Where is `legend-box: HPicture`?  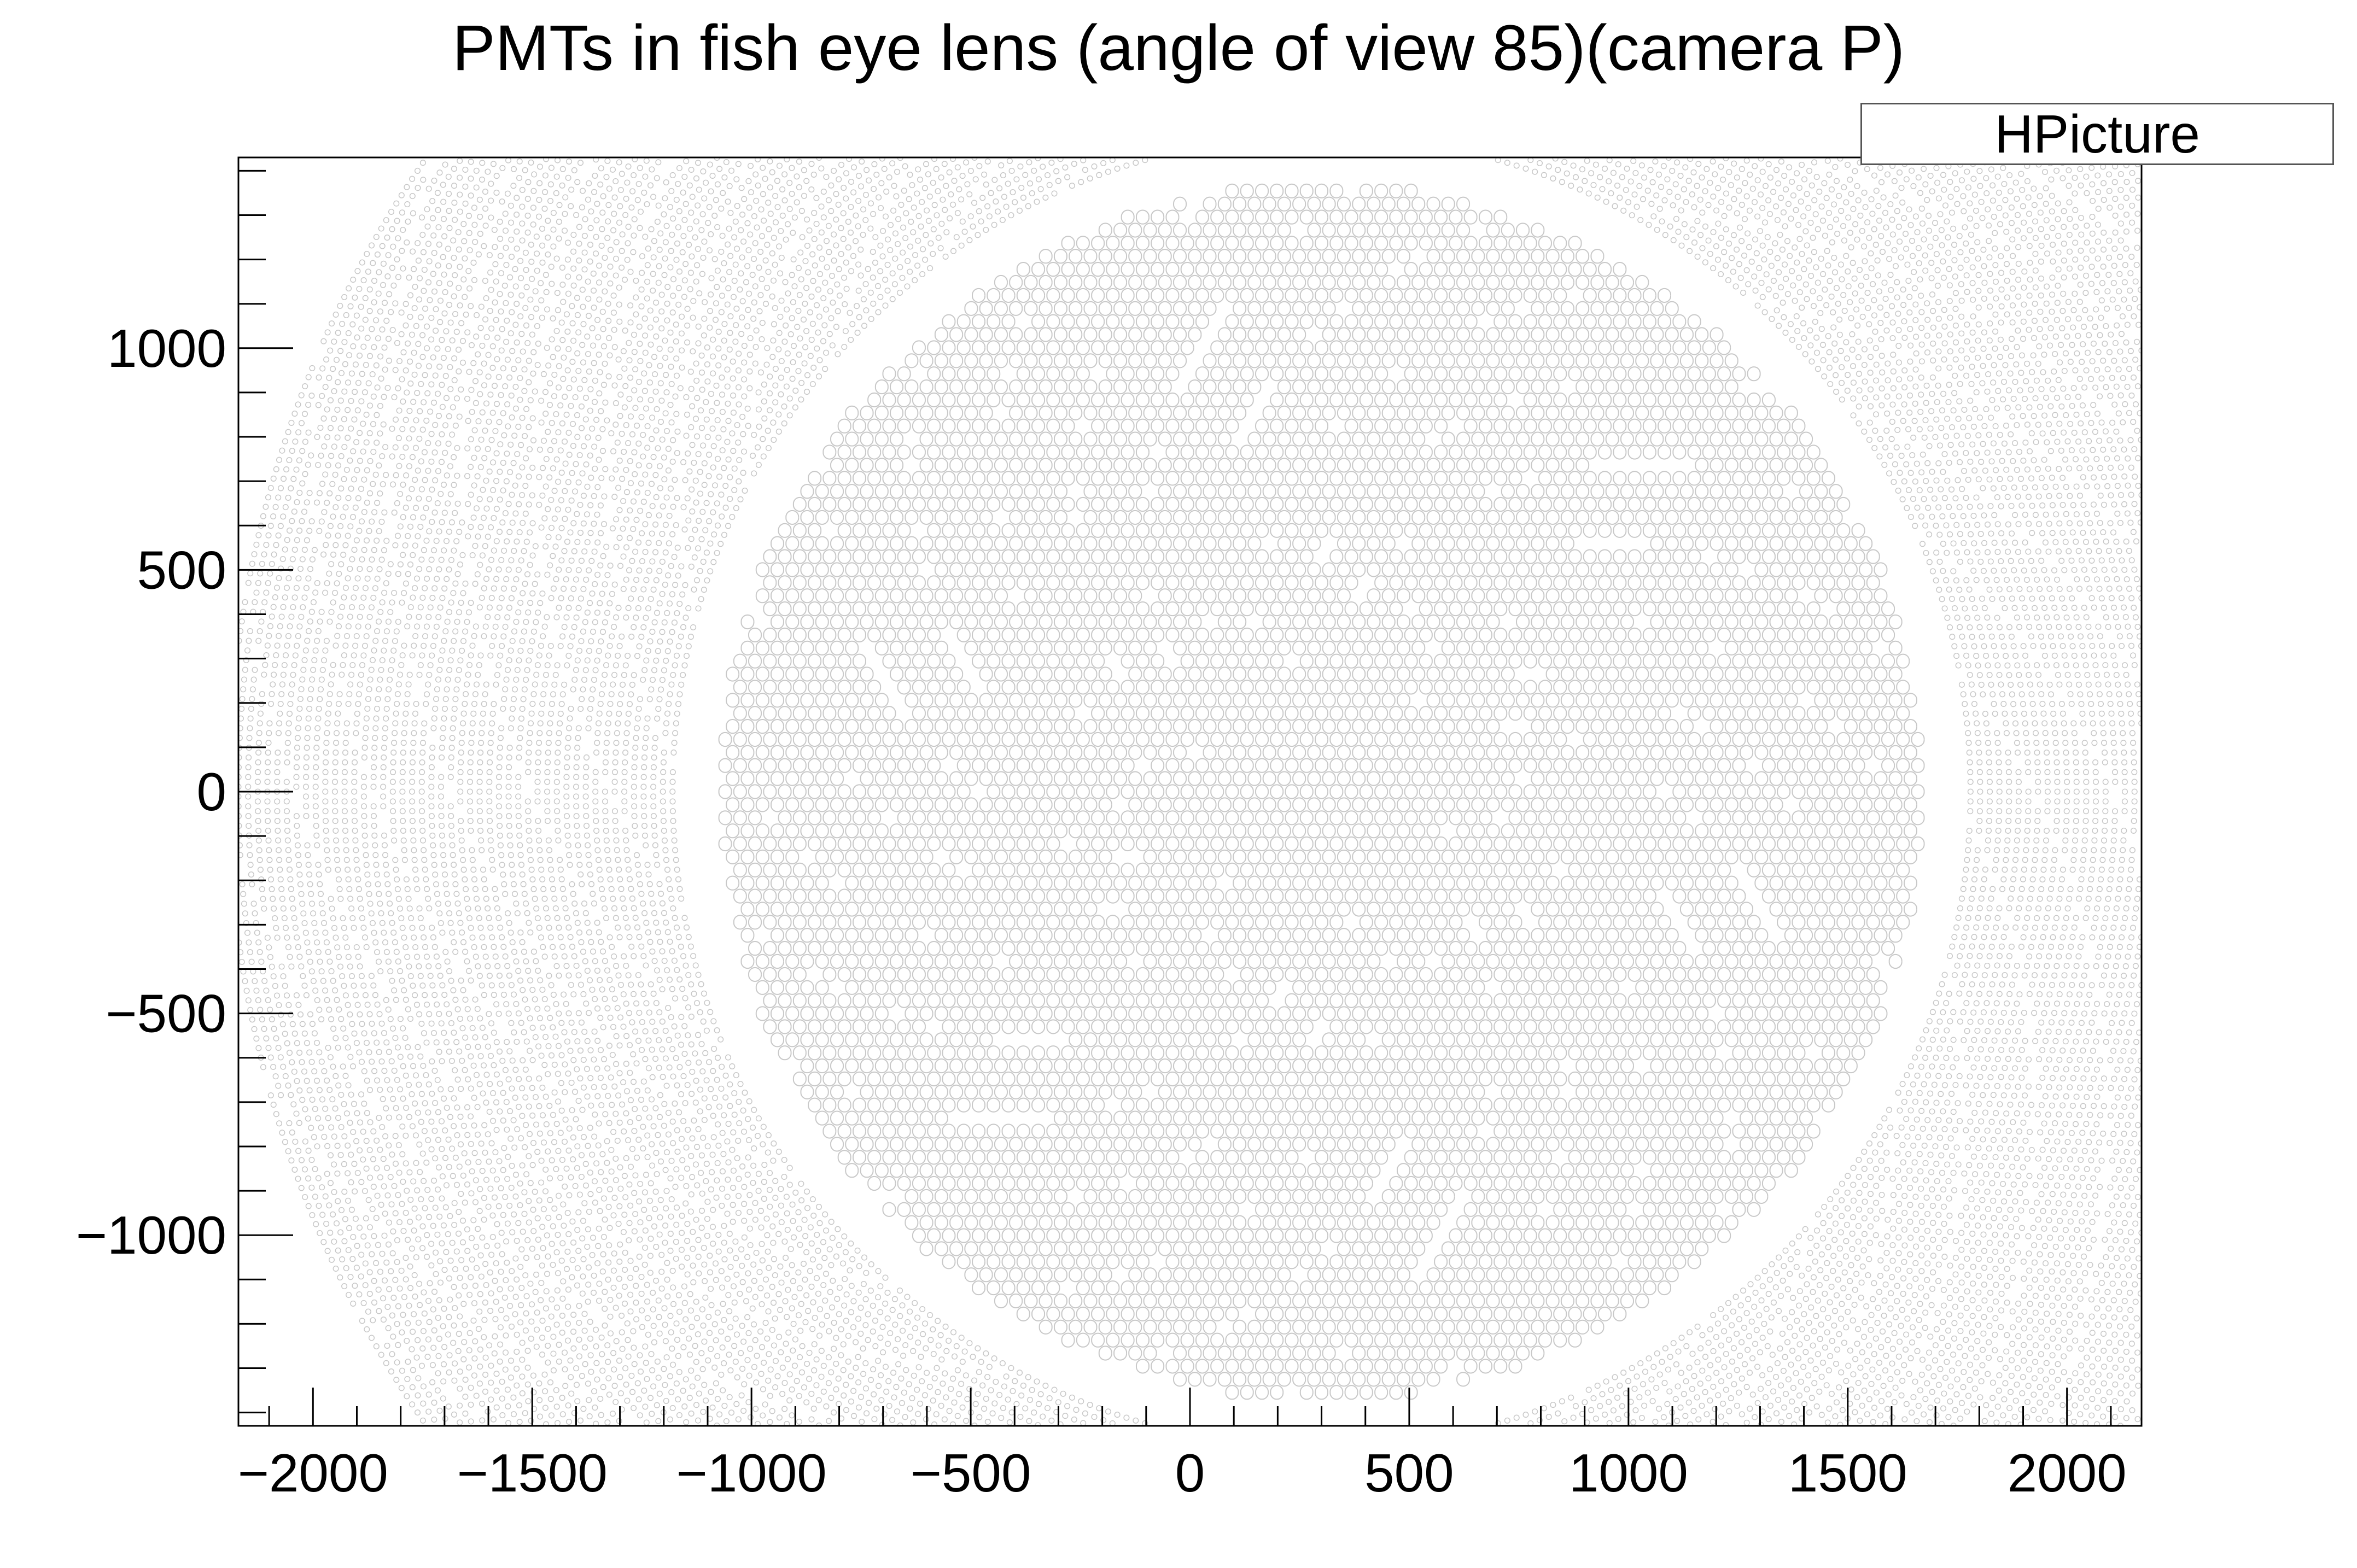
legend-box: HPicture is located at coordinates (2097, 134).